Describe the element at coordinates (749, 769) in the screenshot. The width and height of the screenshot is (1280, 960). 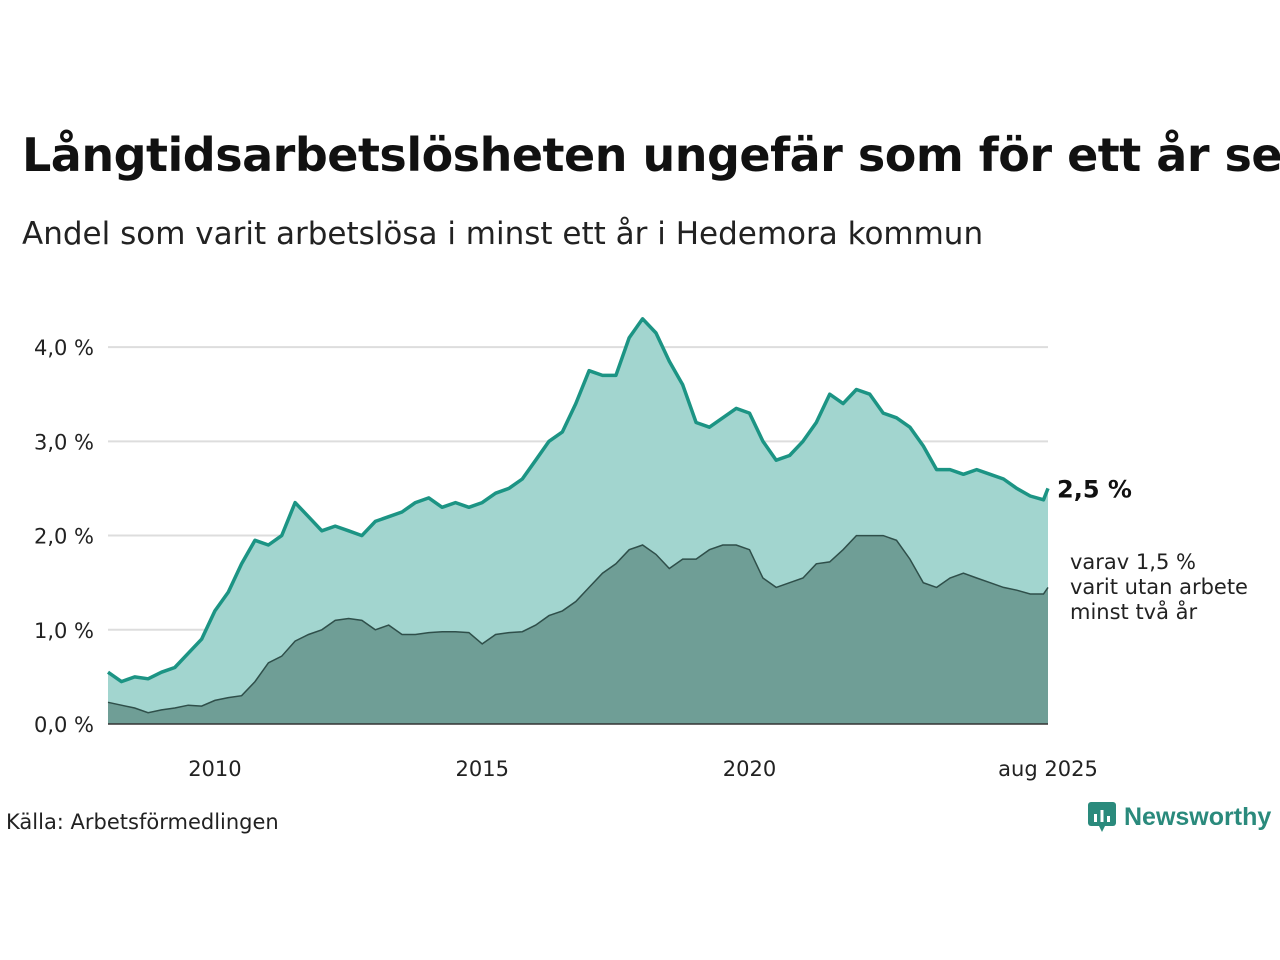
I see `x-tick-label: 2020` at that location.